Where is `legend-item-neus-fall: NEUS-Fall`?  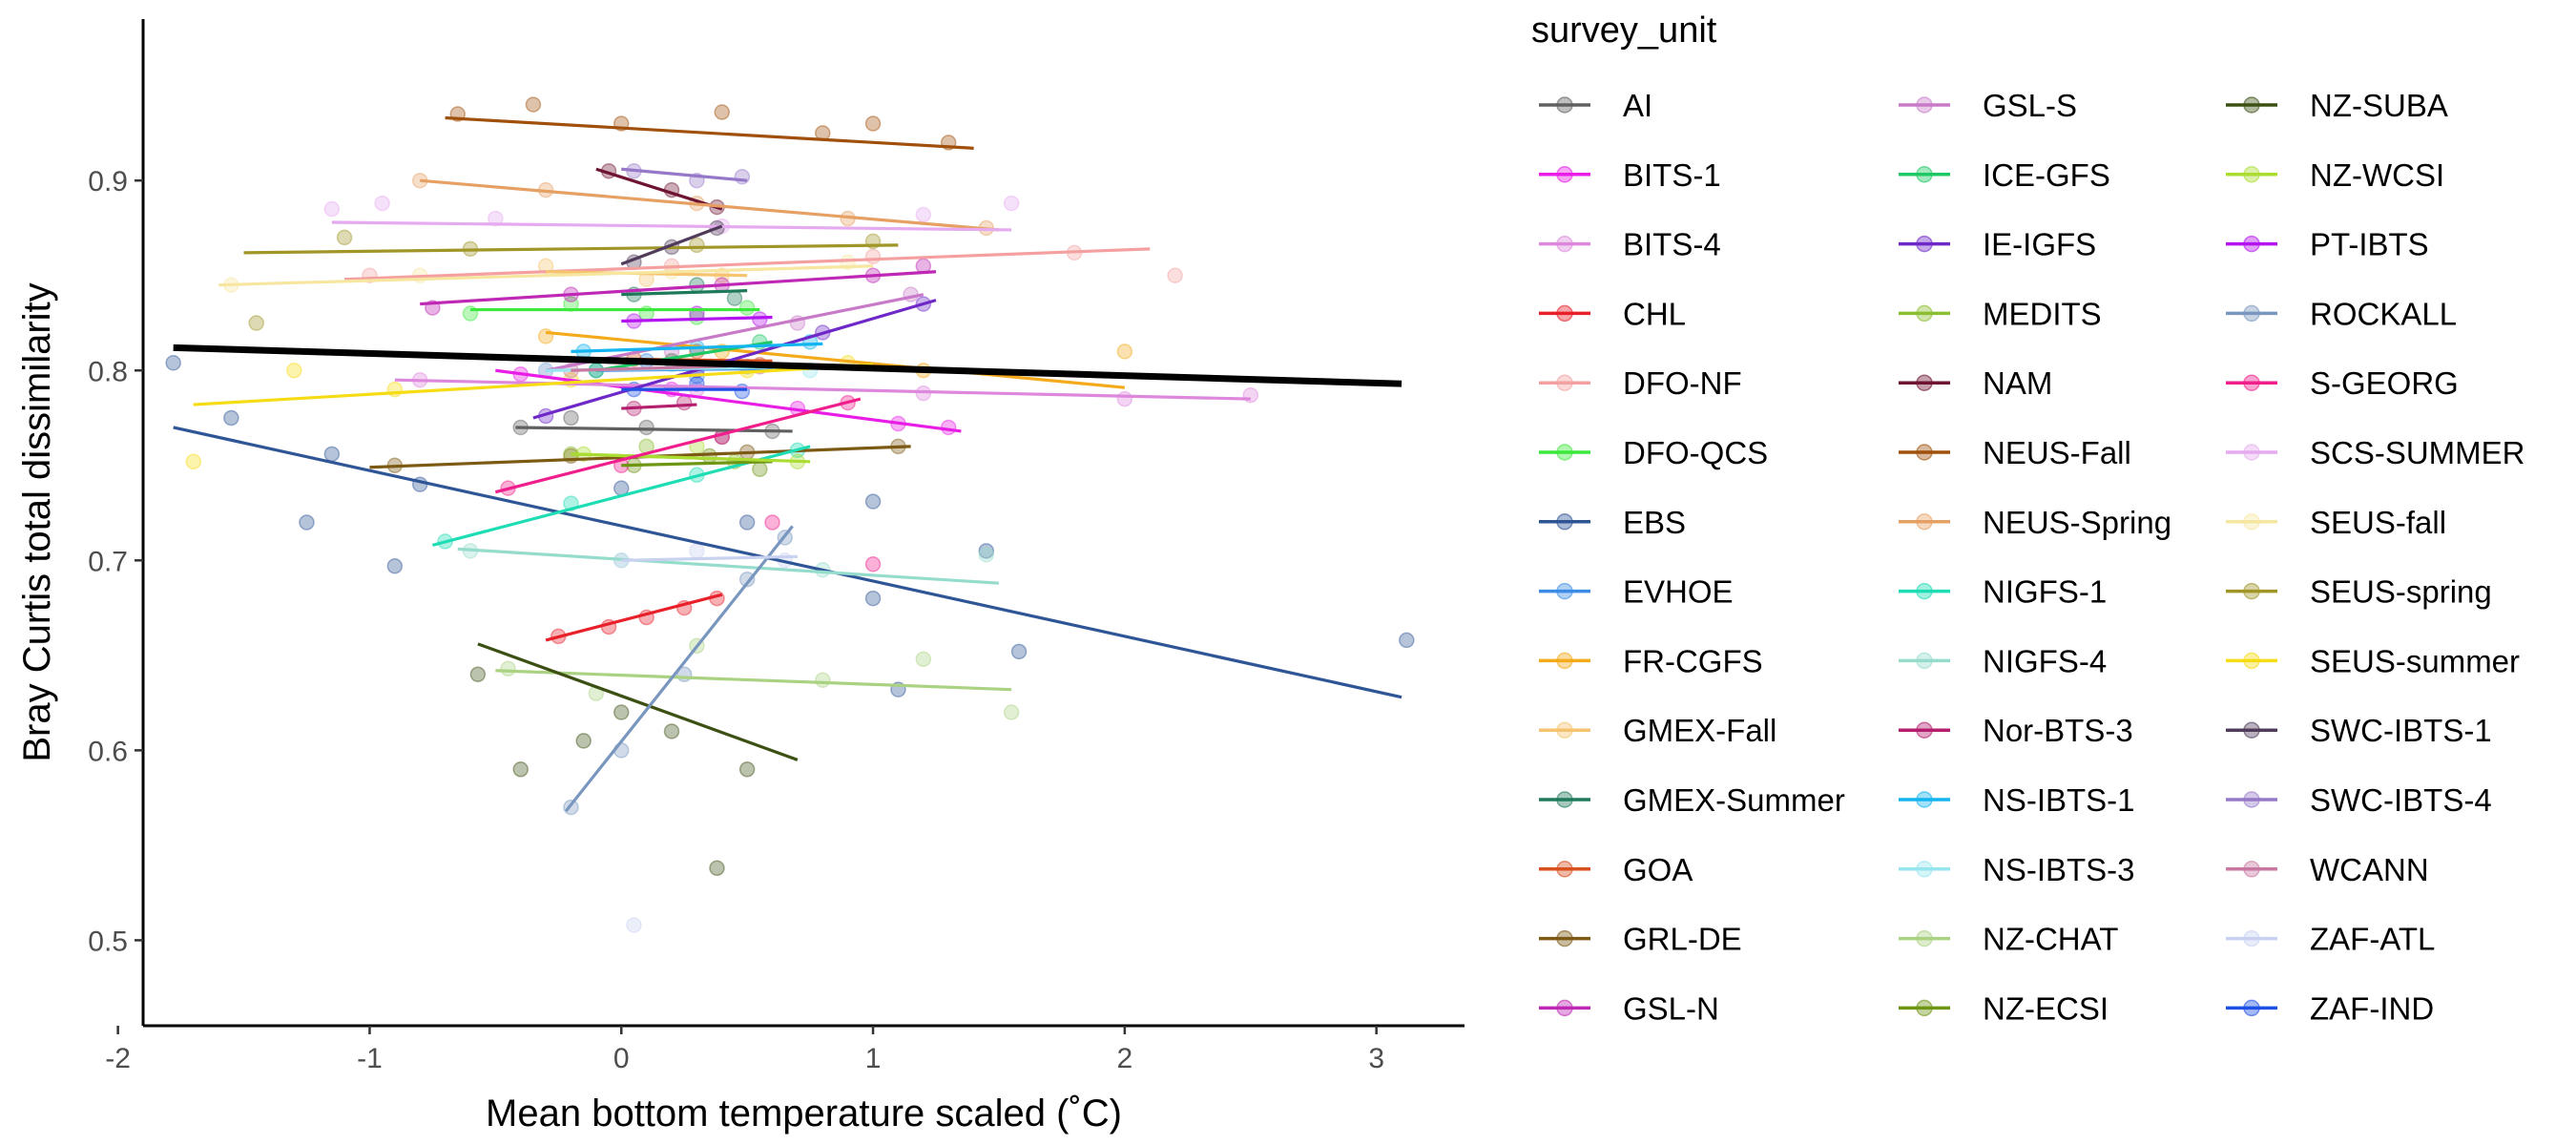 legend-item-neus-fall: NEUS-Fall is located at coordinates (2015, 453).